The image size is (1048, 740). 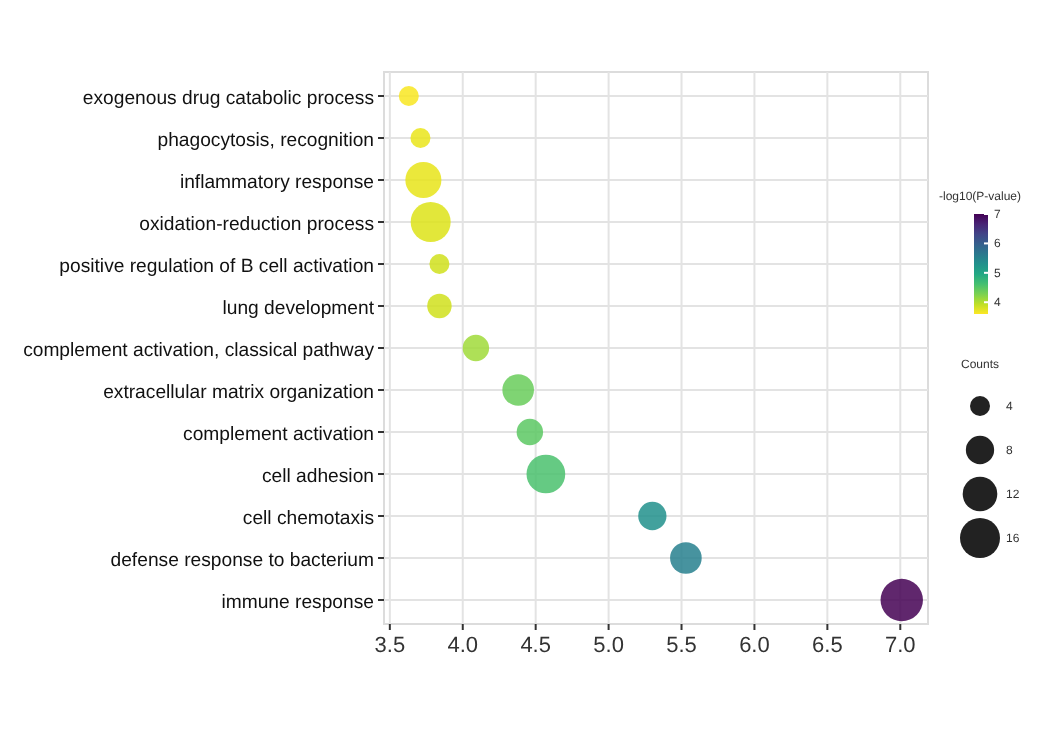 What do you see at coordinates (827, 646) in the screenshot?
I see `x-tick-label: 6.5` at bounding box center [827, 646].